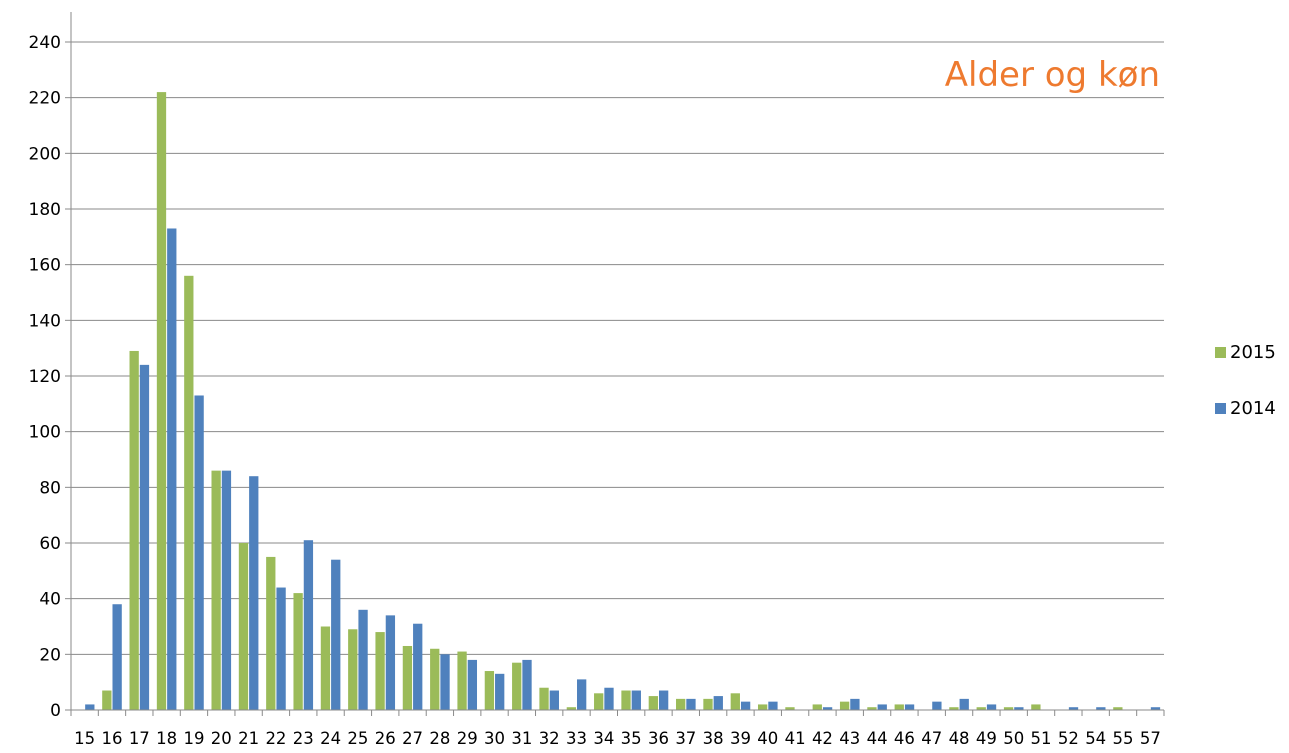  I want to click on x-tick-label: 21, so click(248, 738).